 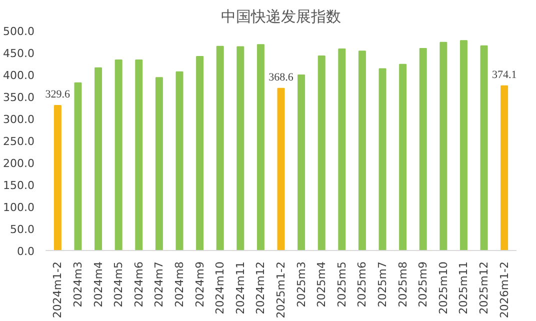 What do you see at coordinates (57, 289) in the screenshot?
I see `x-tick-label: 2024m1-2` at bounding box center [57, 289].